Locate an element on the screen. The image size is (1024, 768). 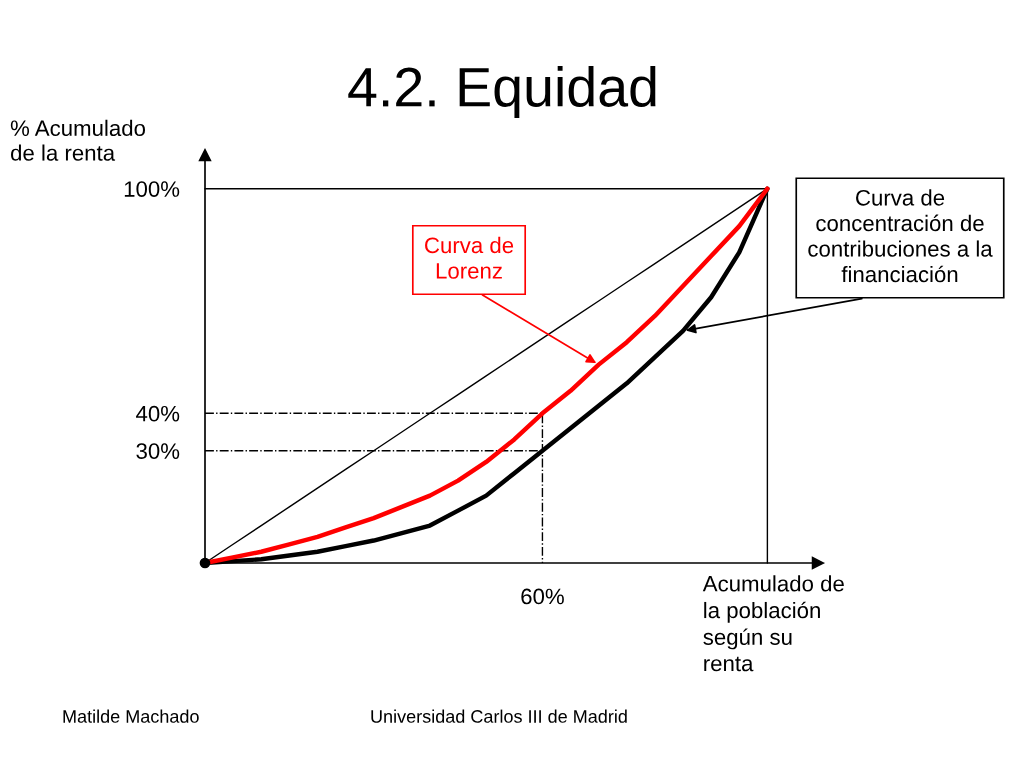
chart-title: 4.2. Equidad is located at coordinates (502, 92).